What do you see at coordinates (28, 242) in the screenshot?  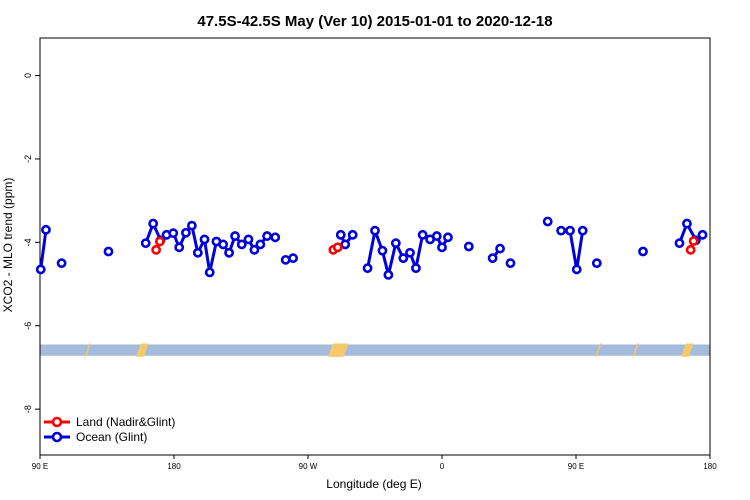 I see `y-tick-label: -4` at bounding box center [28, 242].